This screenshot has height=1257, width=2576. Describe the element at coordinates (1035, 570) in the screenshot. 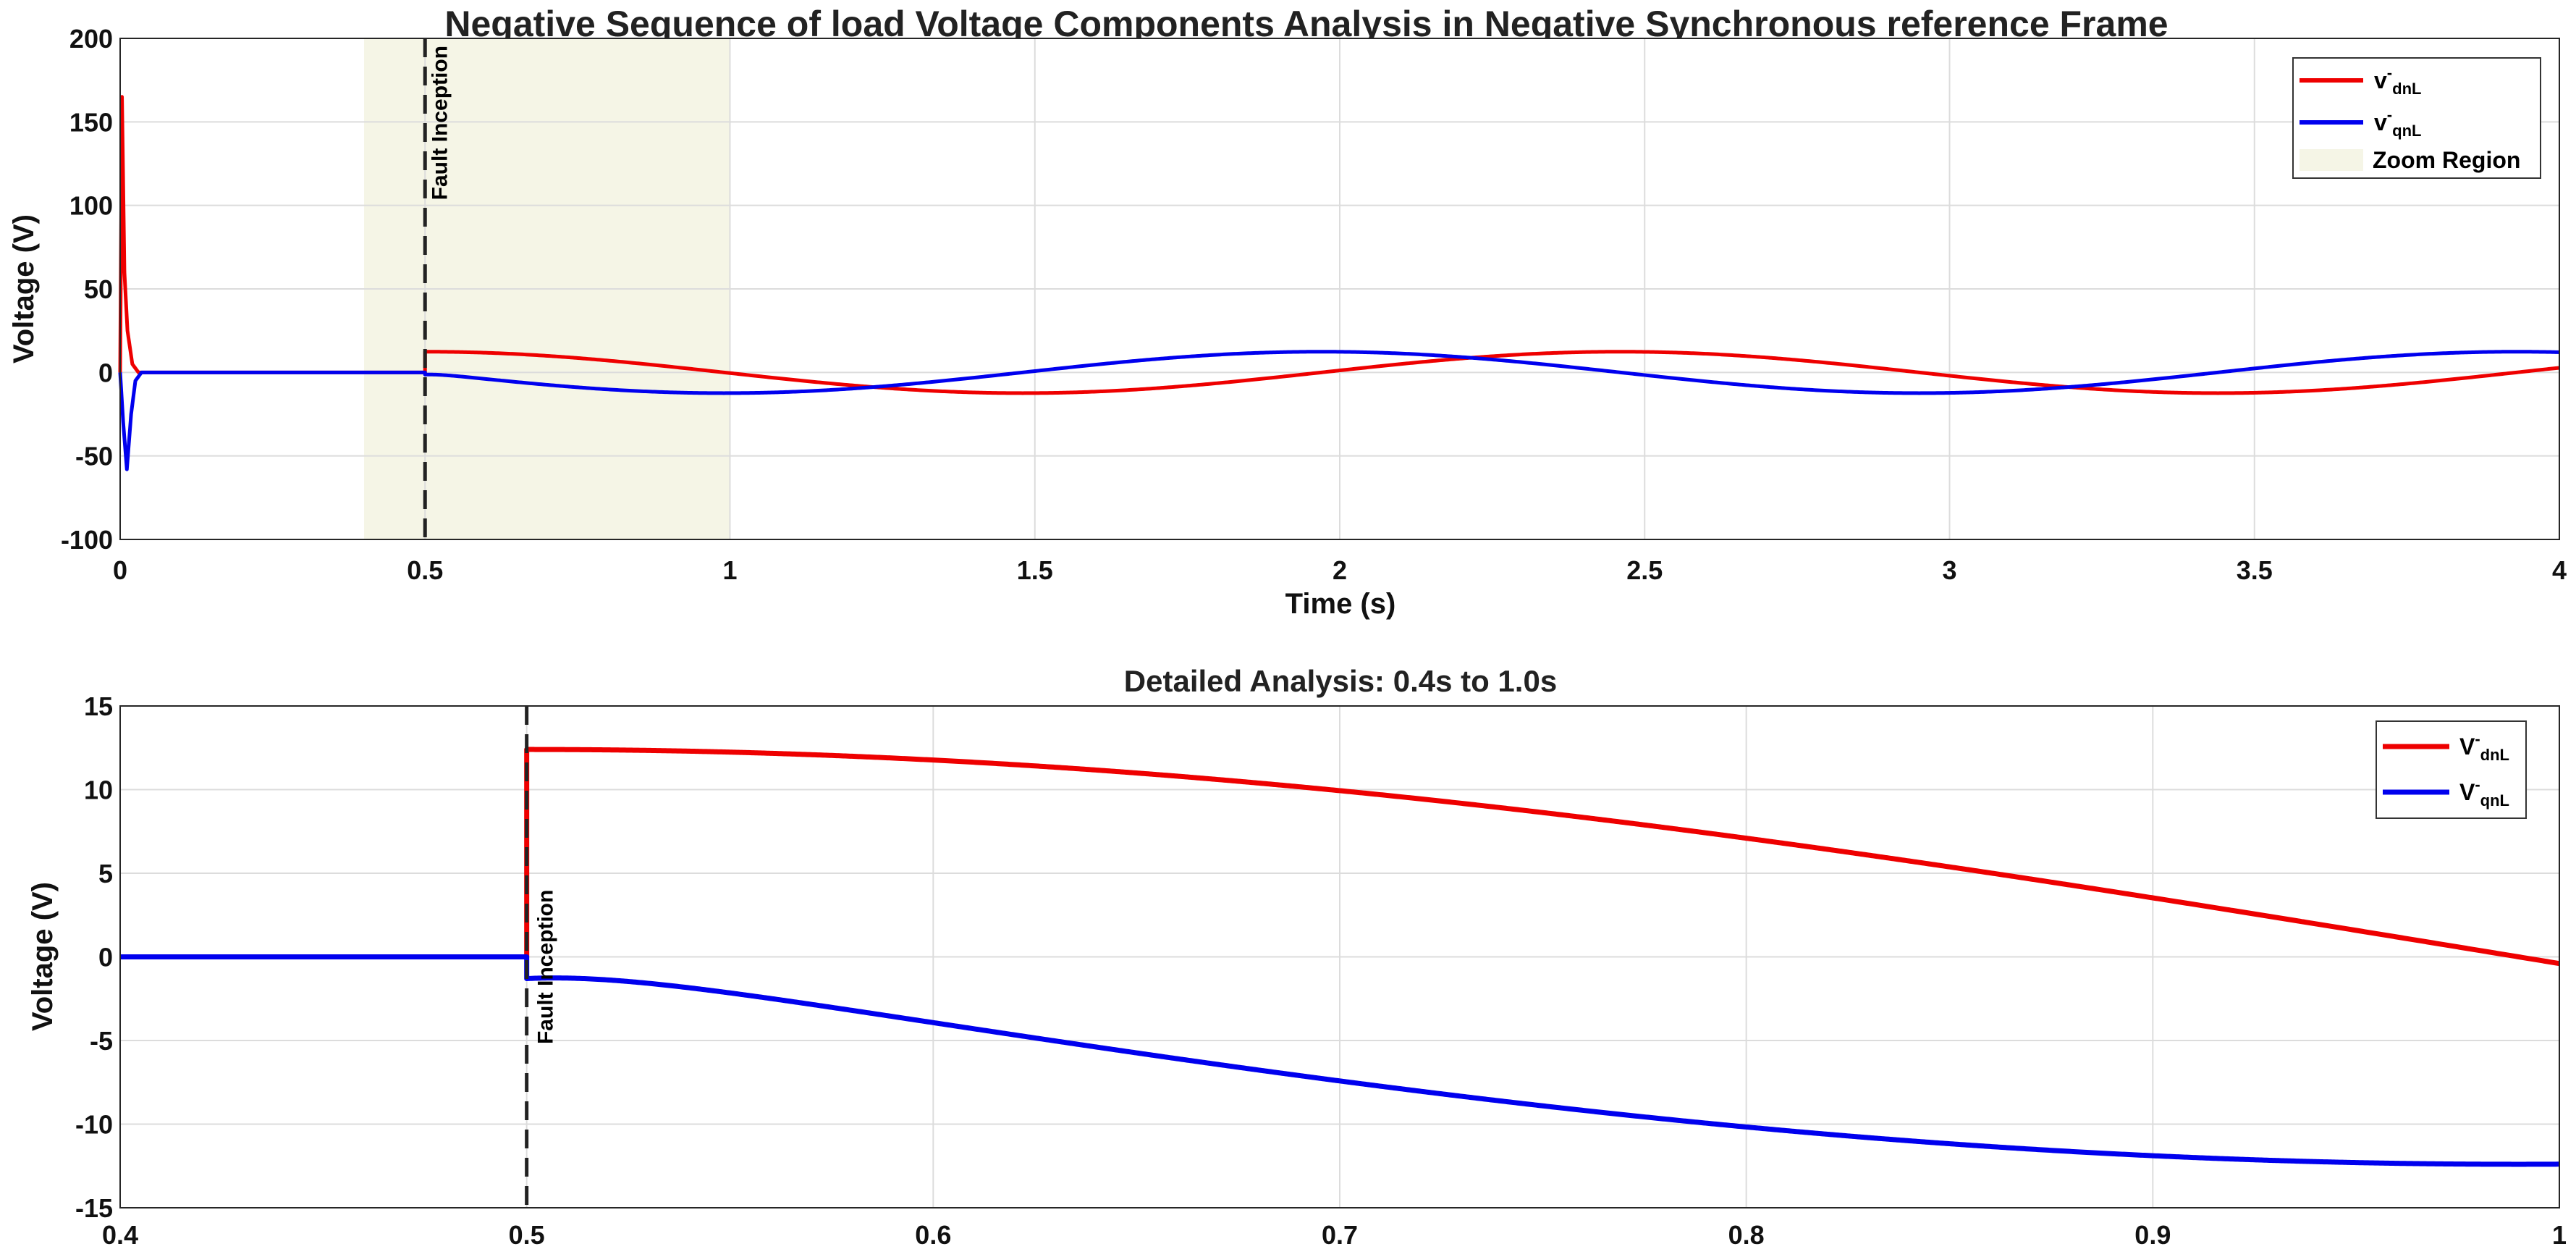

I see `x-tick-label: 1.5` at that location.